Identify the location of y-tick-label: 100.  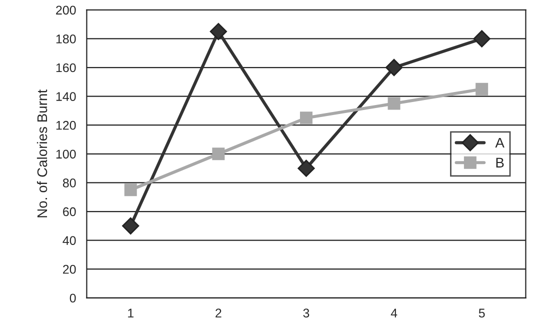
(66, 154).